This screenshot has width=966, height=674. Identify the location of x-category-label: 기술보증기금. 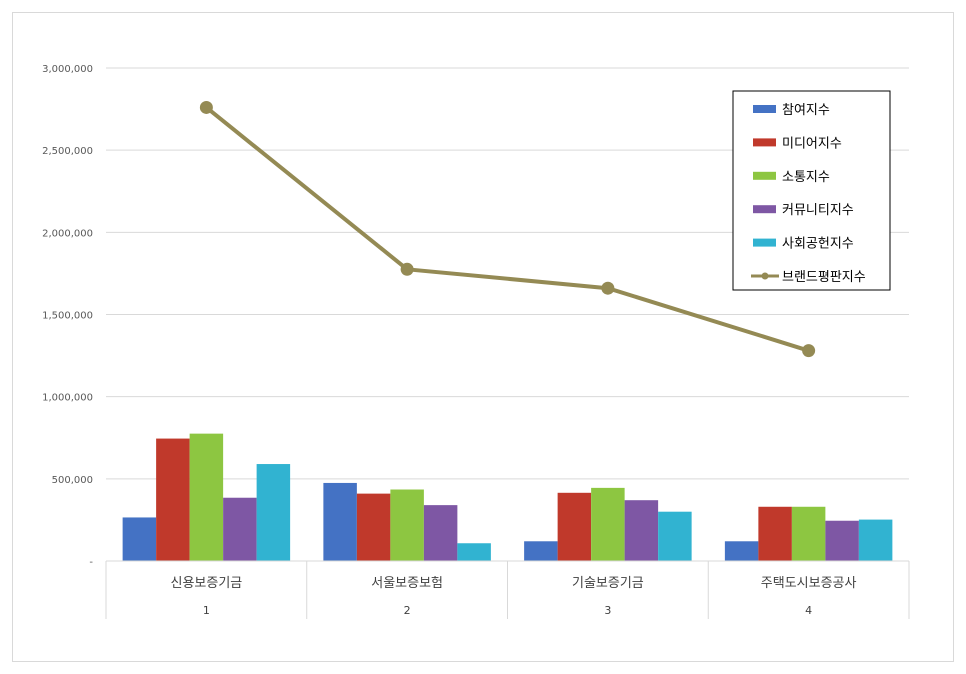
(608, 583).